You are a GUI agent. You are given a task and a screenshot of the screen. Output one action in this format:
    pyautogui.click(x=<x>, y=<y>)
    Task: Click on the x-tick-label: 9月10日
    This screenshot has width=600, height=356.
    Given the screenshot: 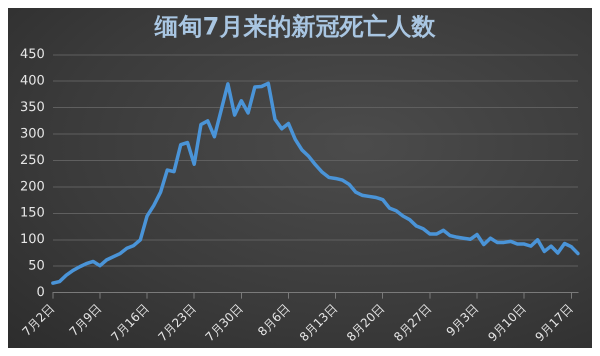 What is the action you would take?
    pyautogui.click(x=506, y=322)
    